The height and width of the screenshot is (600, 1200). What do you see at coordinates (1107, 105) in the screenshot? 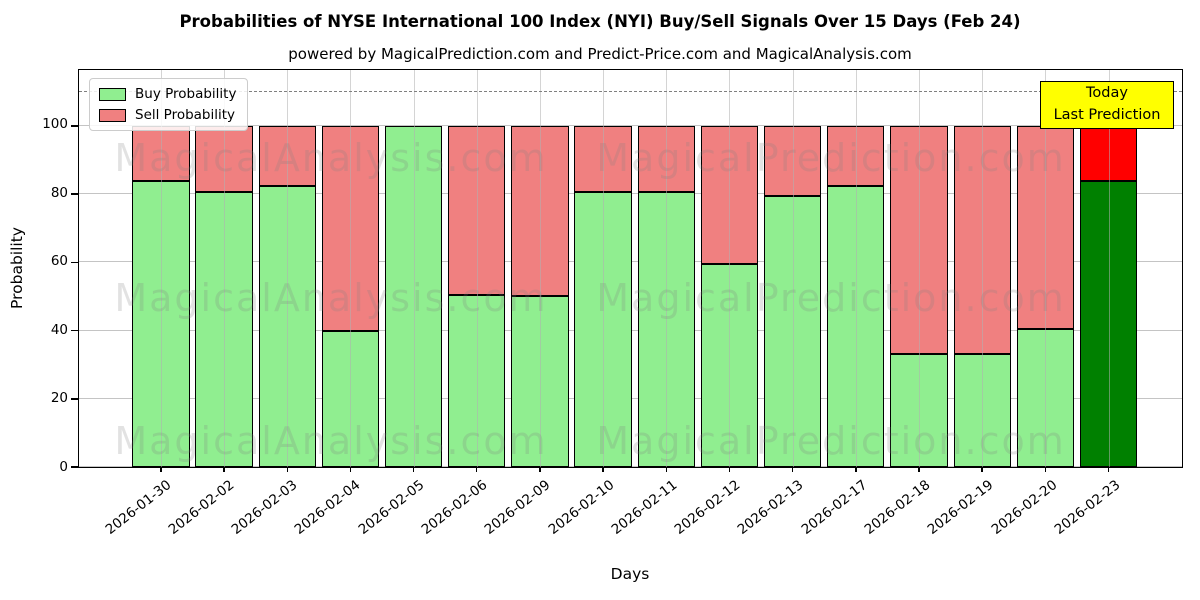
I see `today-annotation: Today Last Prediction` at bounding box center [1107, 105].